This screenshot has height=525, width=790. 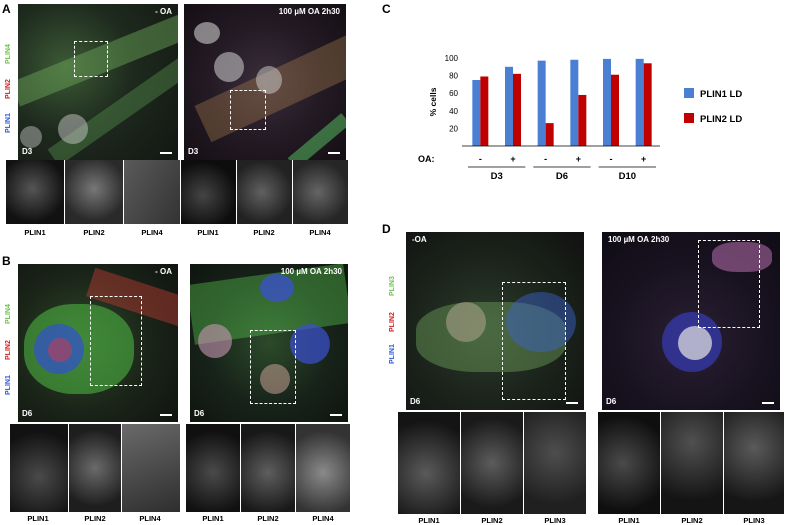 What do you see at coordinates (163, 11) in the screenshot?
I see `panel-a-left-tag: - OA` at bounding box center [163, 11].